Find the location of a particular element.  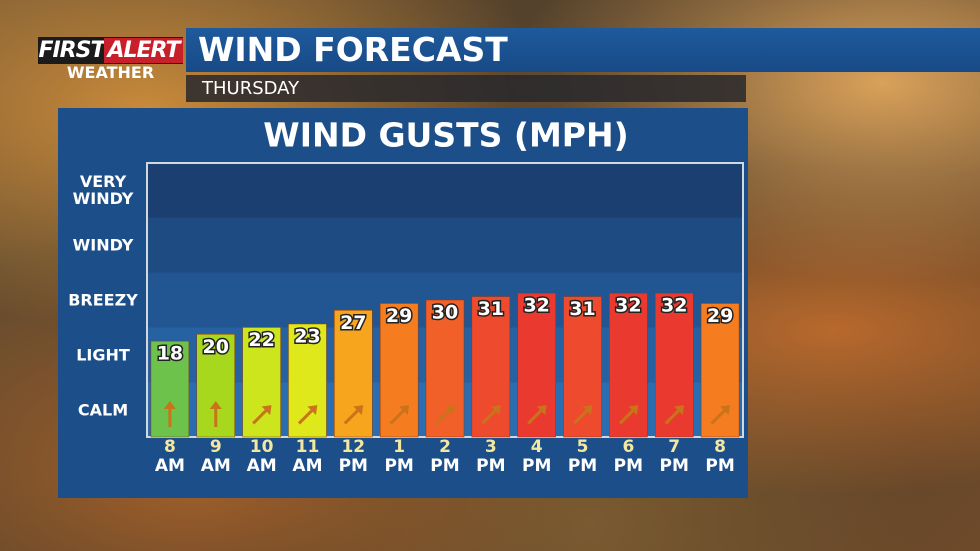

value-label: 18 is located at coordinates (170, 354).